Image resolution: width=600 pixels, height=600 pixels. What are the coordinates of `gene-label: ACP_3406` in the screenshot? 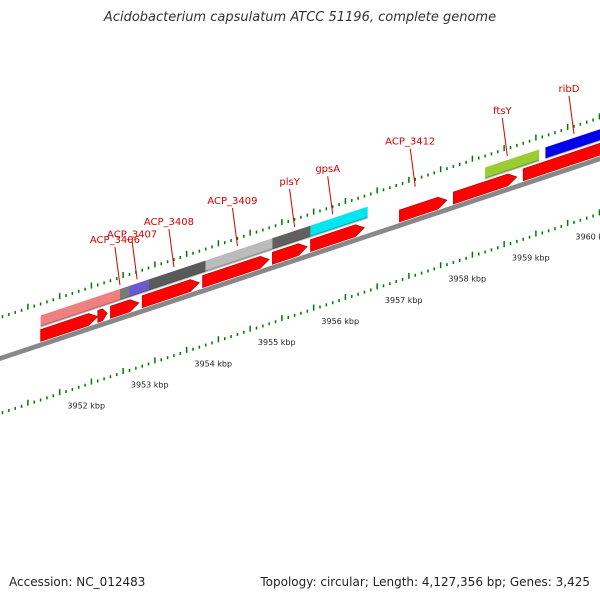 It's located at (115, 240).